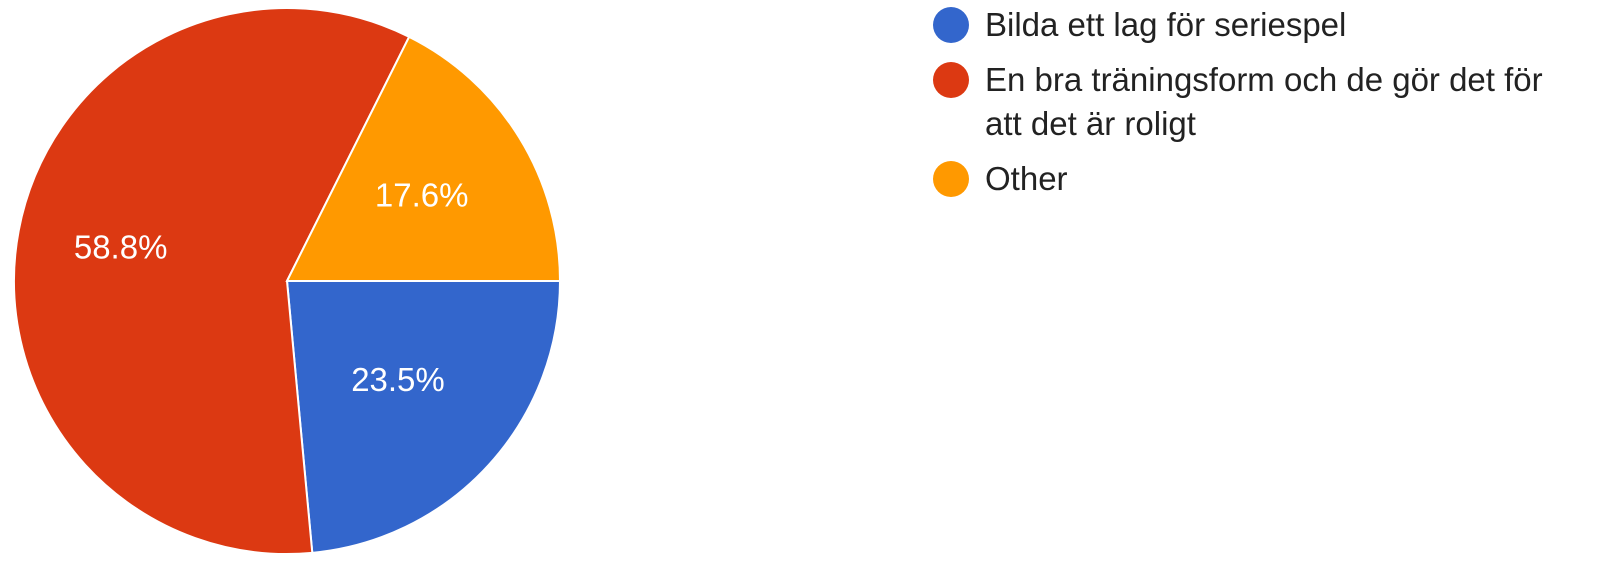 This screenshot has width=1599, height=563. Describe the element at coordinates (1255, 179) in the screenshot. I see `legend-item-other: Other` at that location.